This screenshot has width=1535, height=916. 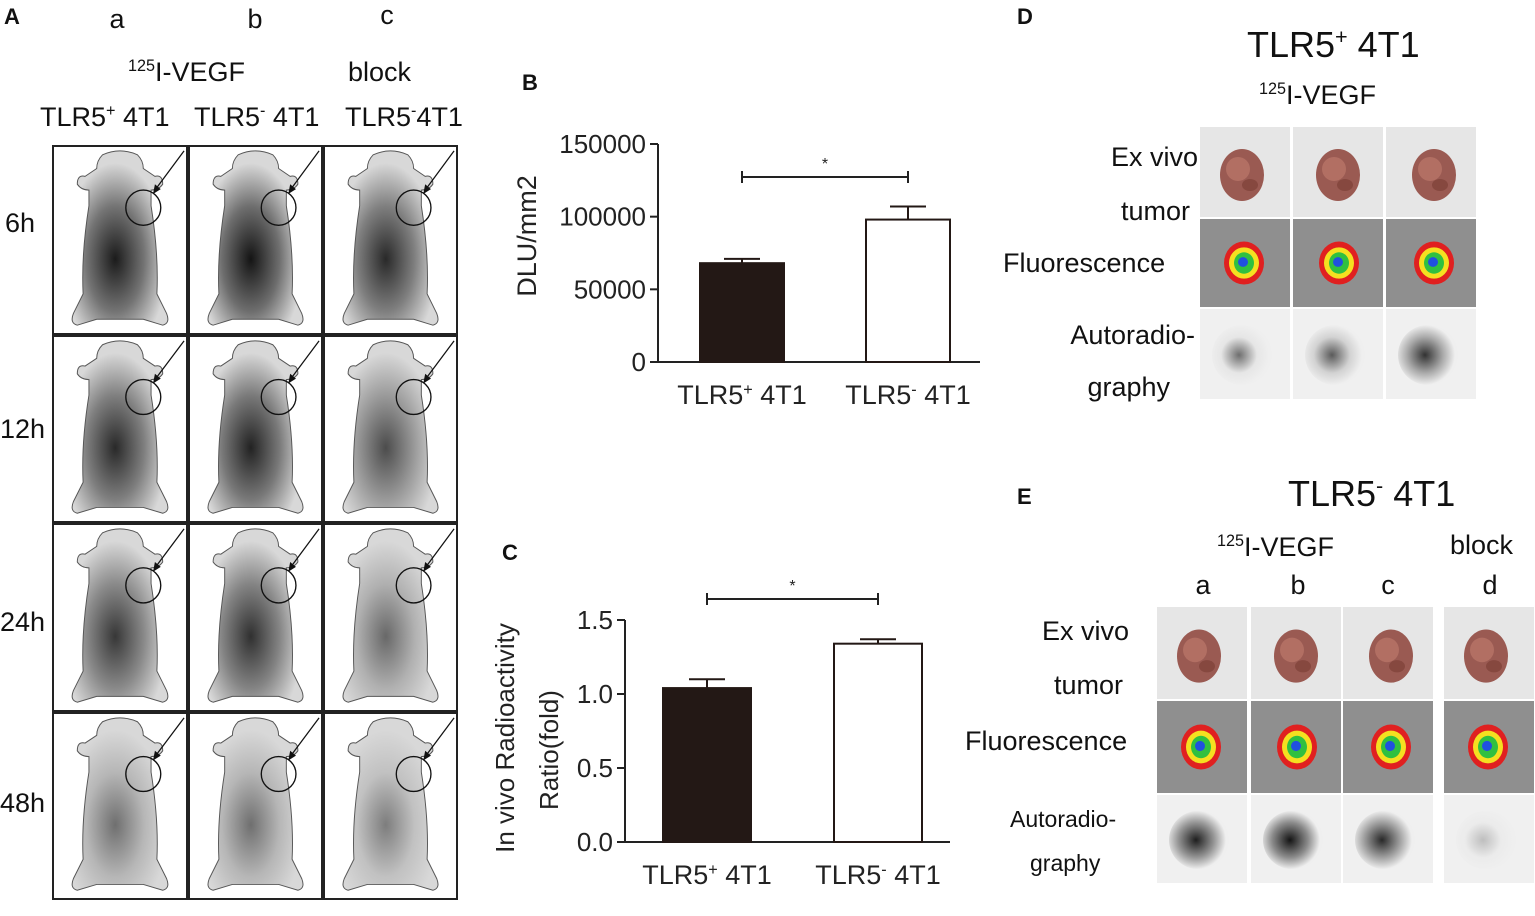 What do you see at coordinates (602, 144) in the screenshot?
I see `y-tick-label: 150000` at bounding box center [602, 144].